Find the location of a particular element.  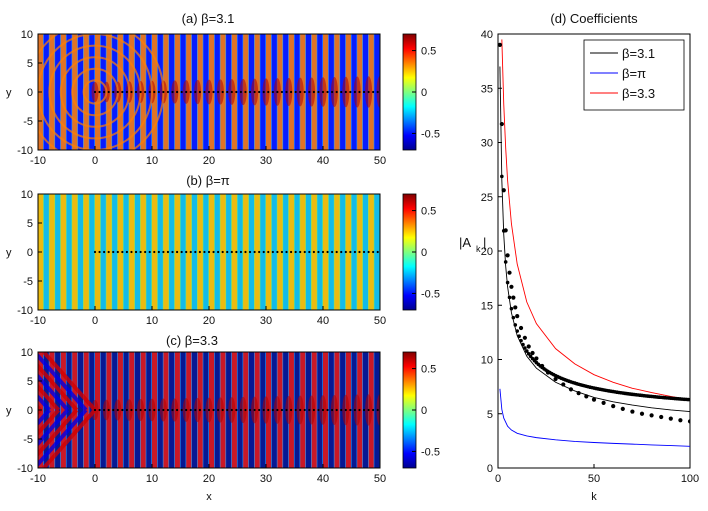

x-tick-label: 0 is located at coordinates (95, 161).